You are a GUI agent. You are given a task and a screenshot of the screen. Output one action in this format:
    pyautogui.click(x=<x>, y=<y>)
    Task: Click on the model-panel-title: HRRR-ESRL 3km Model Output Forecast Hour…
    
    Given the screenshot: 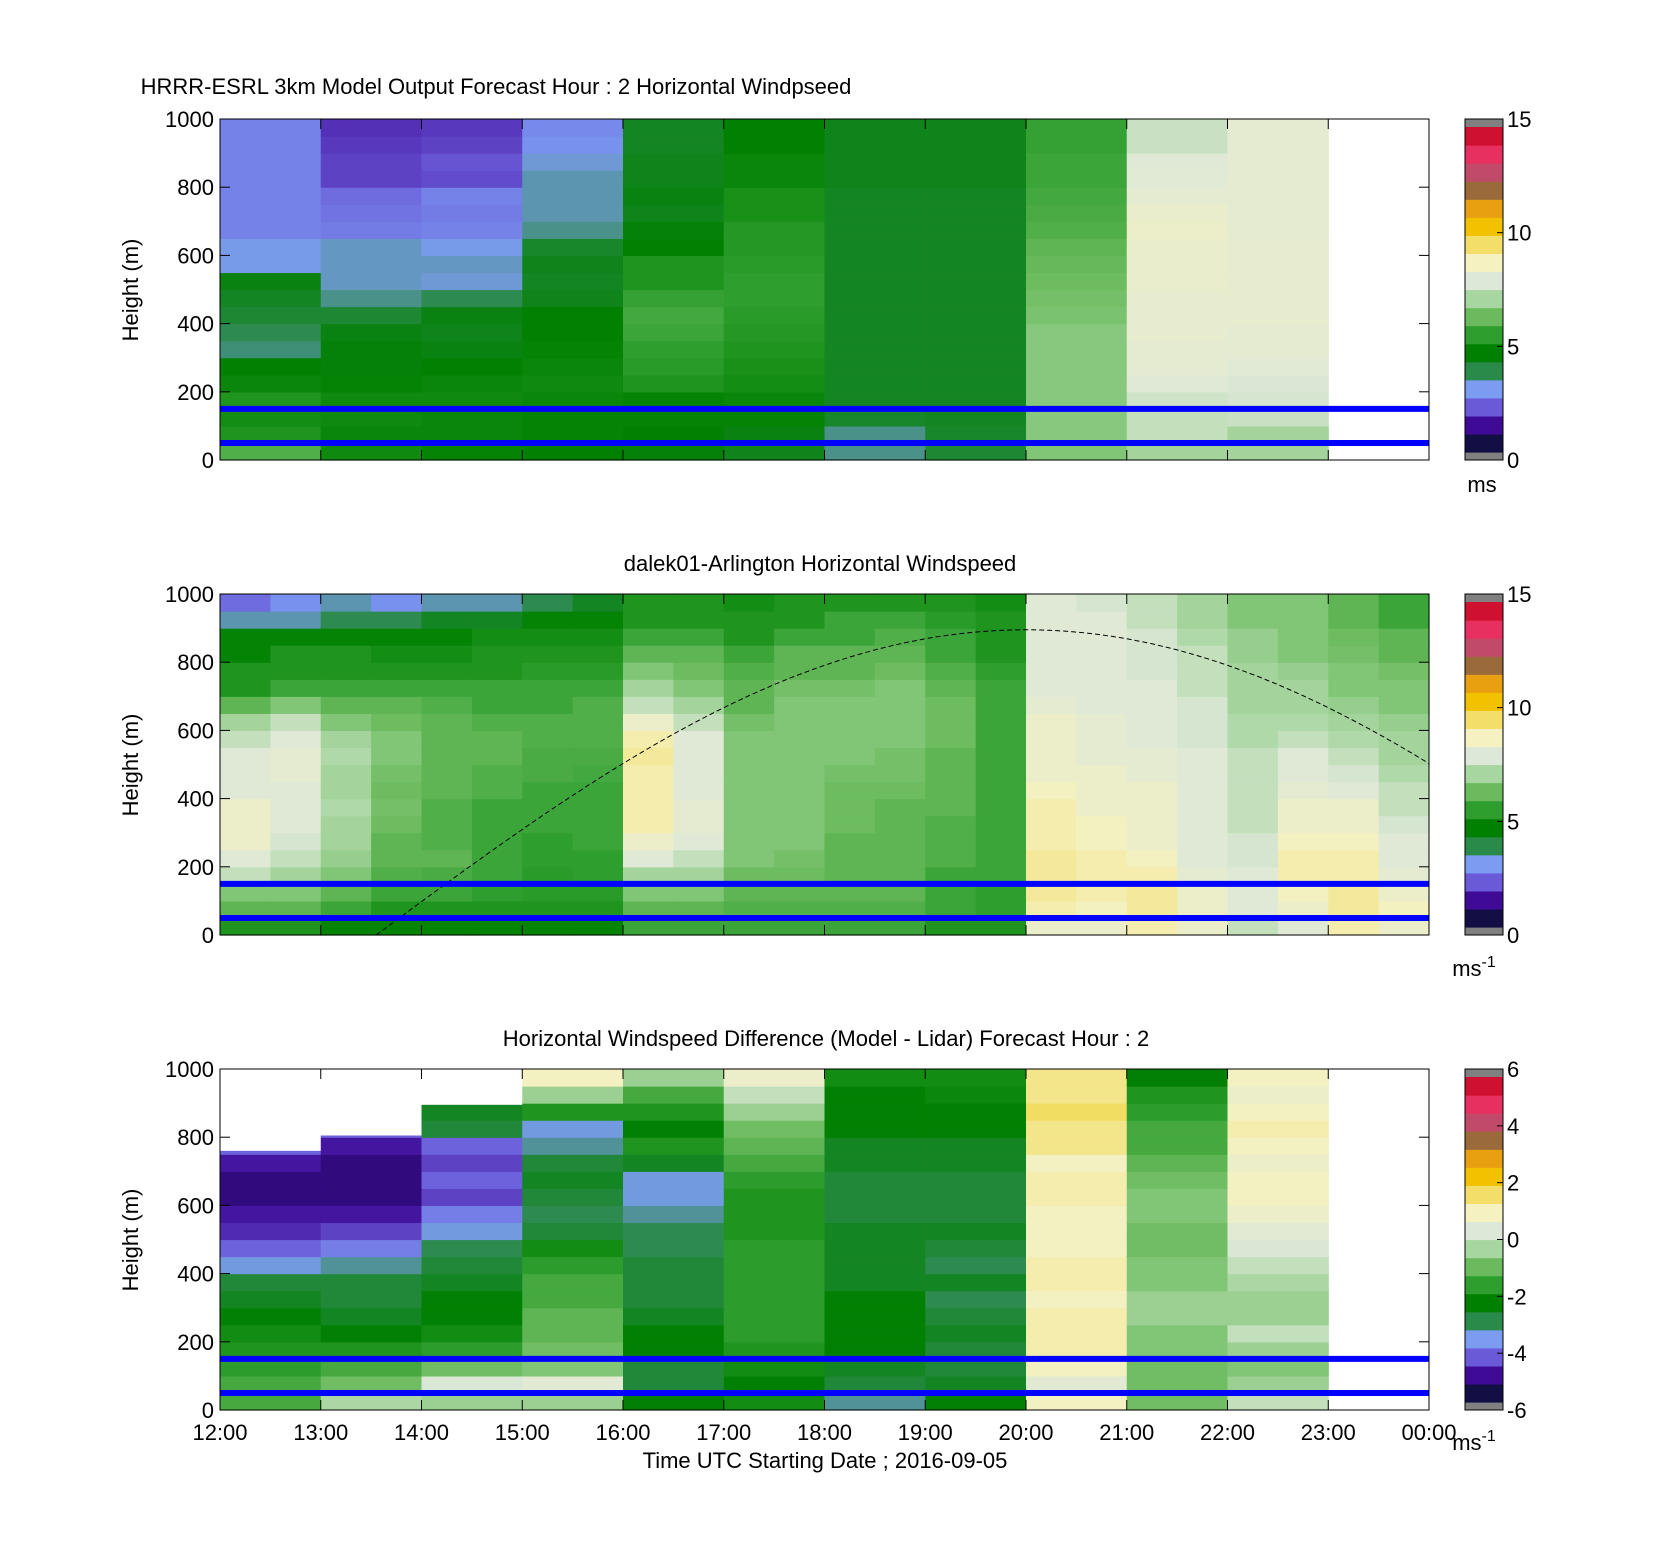 What is the action you would take?
    pyautogui.click(x=496, y=86)
    